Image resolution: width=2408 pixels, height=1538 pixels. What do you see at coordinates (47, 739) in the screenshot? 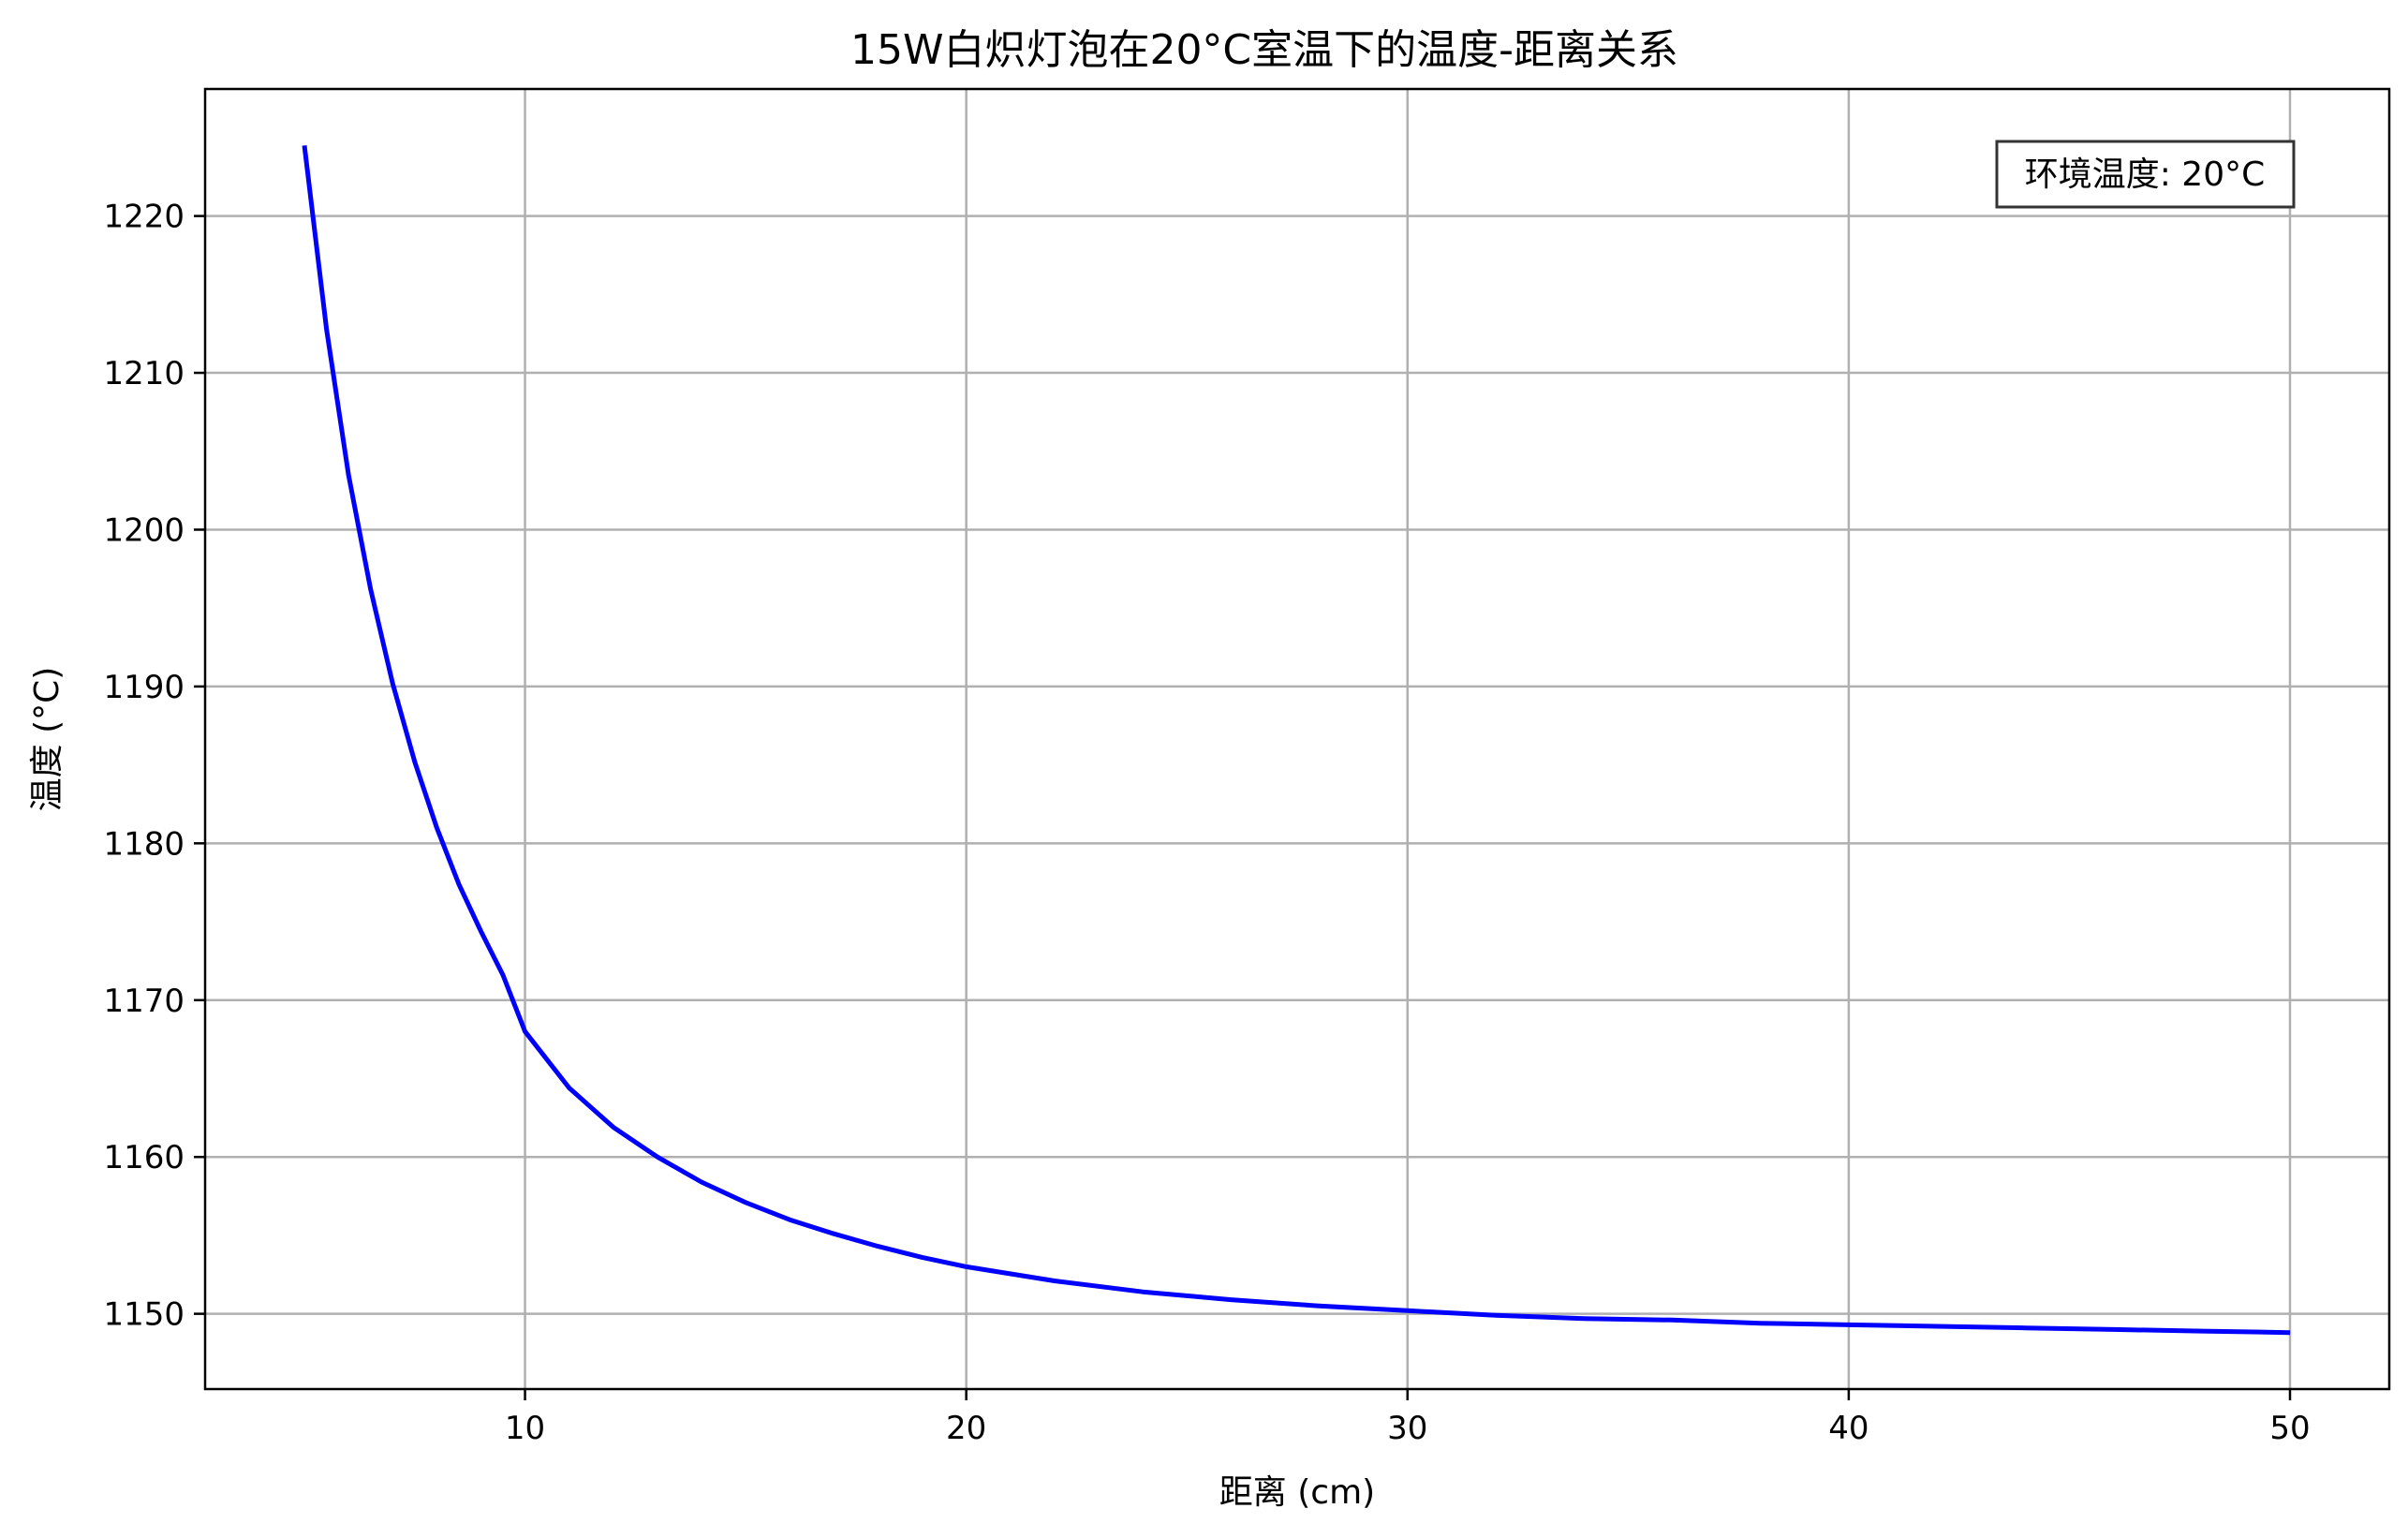
I see `y-axis-label: 温度 (°C)` at bounding box center [47, 739].